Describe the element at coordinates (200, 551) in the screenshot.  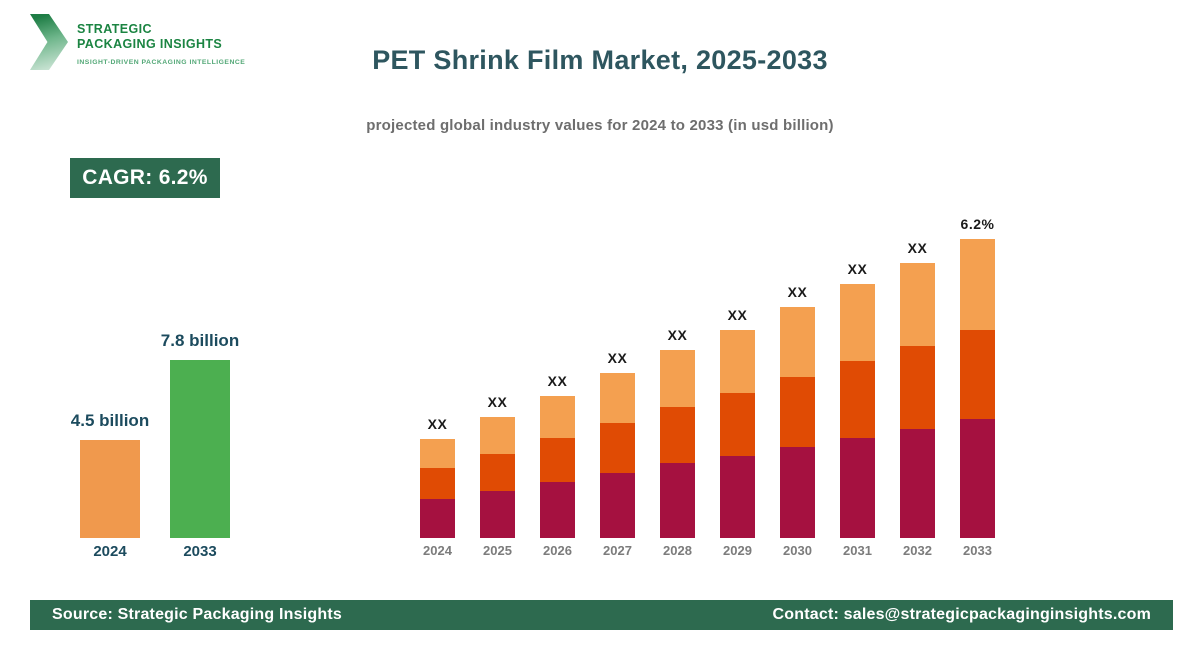
I see `mini-bar-year-label: 2033` at that location.